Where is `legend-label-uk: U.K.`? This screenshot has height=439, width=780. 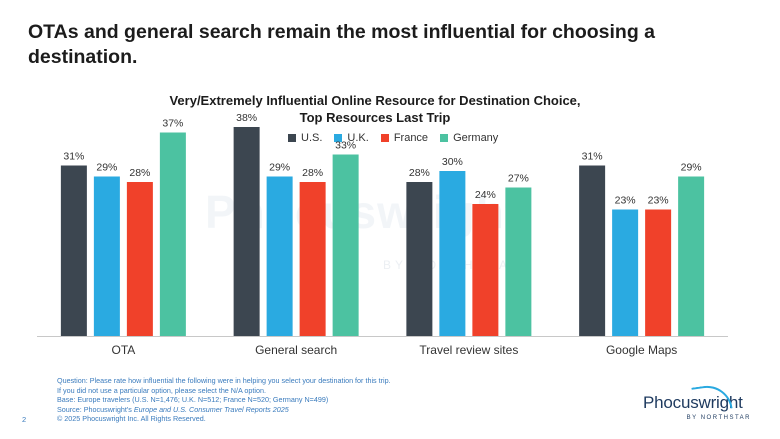
legend-label-uk: U.K. is located at coordinates (358, 138).